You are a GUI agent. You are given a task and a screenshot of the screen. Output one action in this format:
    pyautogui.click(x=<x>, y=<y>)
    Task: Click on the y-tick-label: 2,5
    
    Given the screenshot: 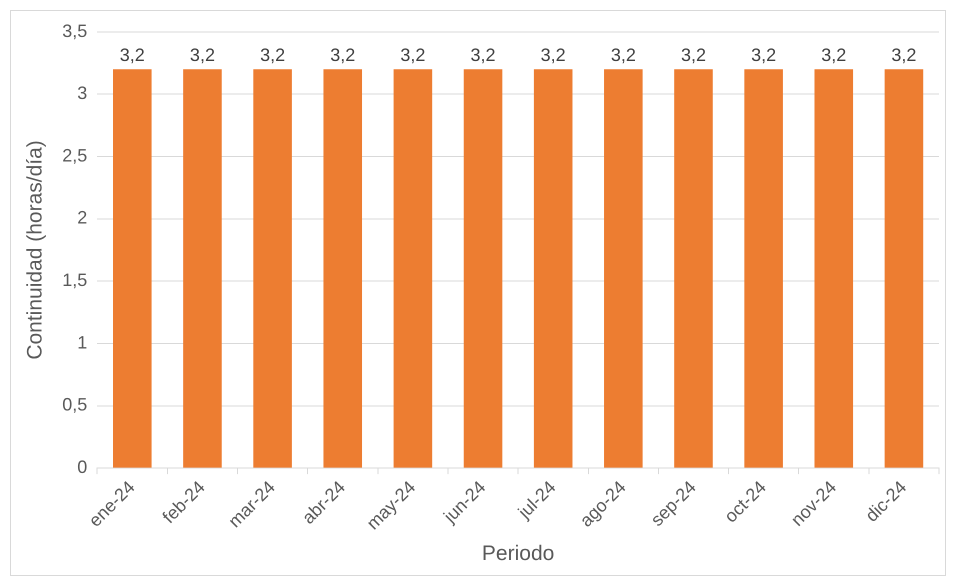 What is the action you would take?
    pyautogui.click(x=75, y=155)
    